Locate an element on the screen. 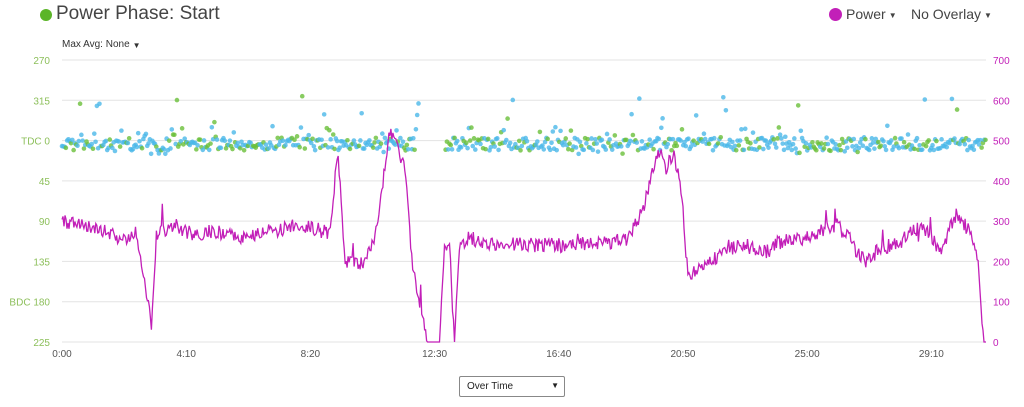  left-tick-label: 270 is located at coordinates (41, 61).